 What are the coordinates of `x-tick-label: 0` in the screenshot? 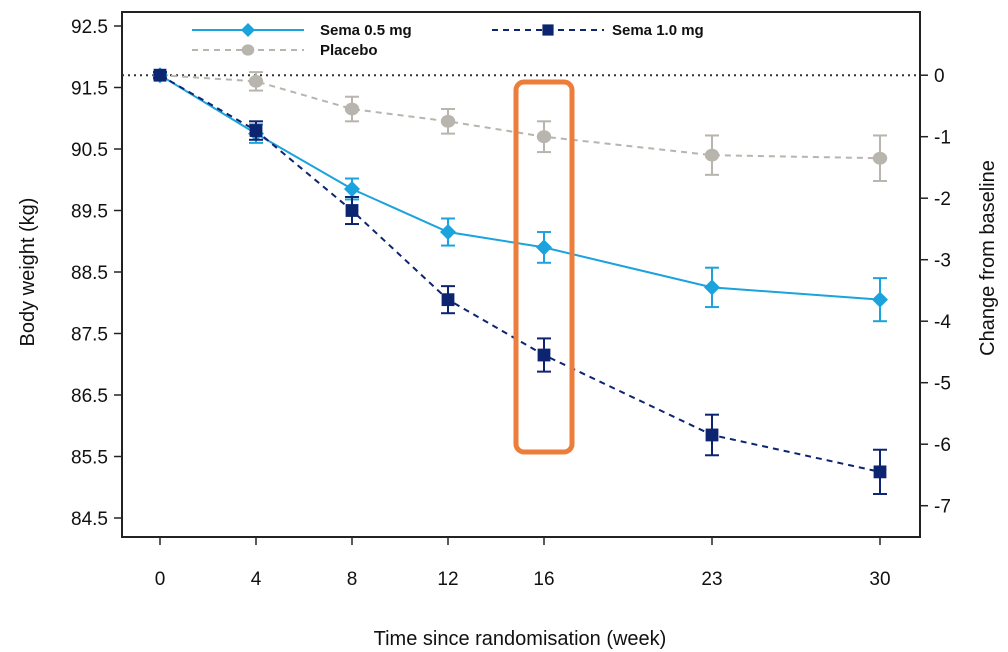 It's located at (160, 579).